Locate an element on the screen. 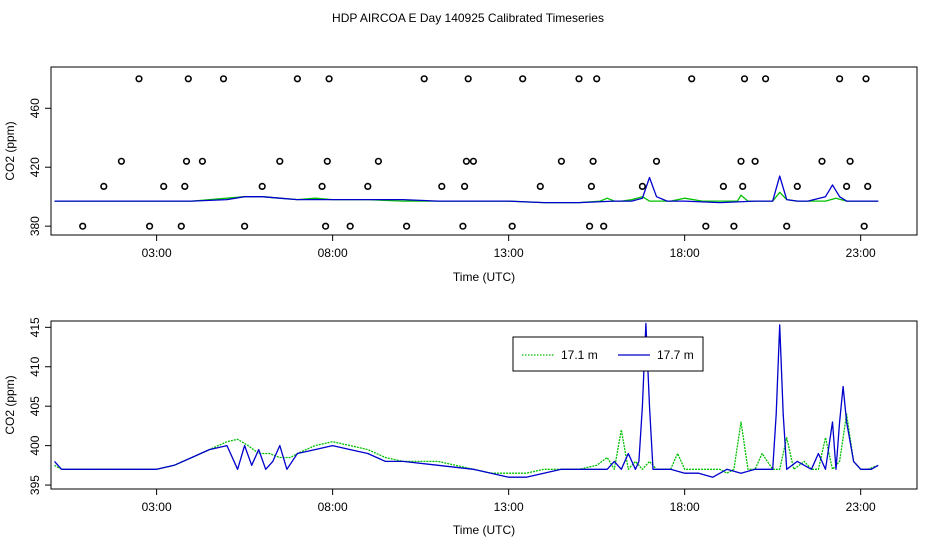 The image size is (936, 540). top-x-tick-label: 03:00 is located at coordinates (157, 253).